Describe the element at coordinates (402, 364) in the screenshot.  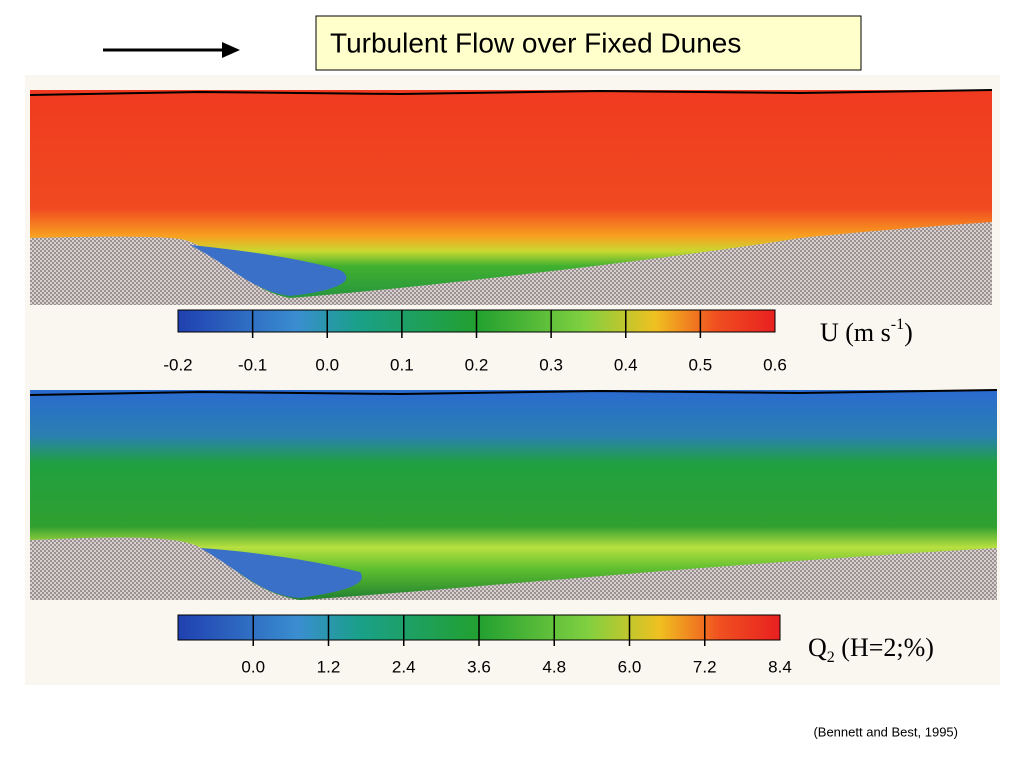
I see `colorbar-tick-label: 0.1` at that location.